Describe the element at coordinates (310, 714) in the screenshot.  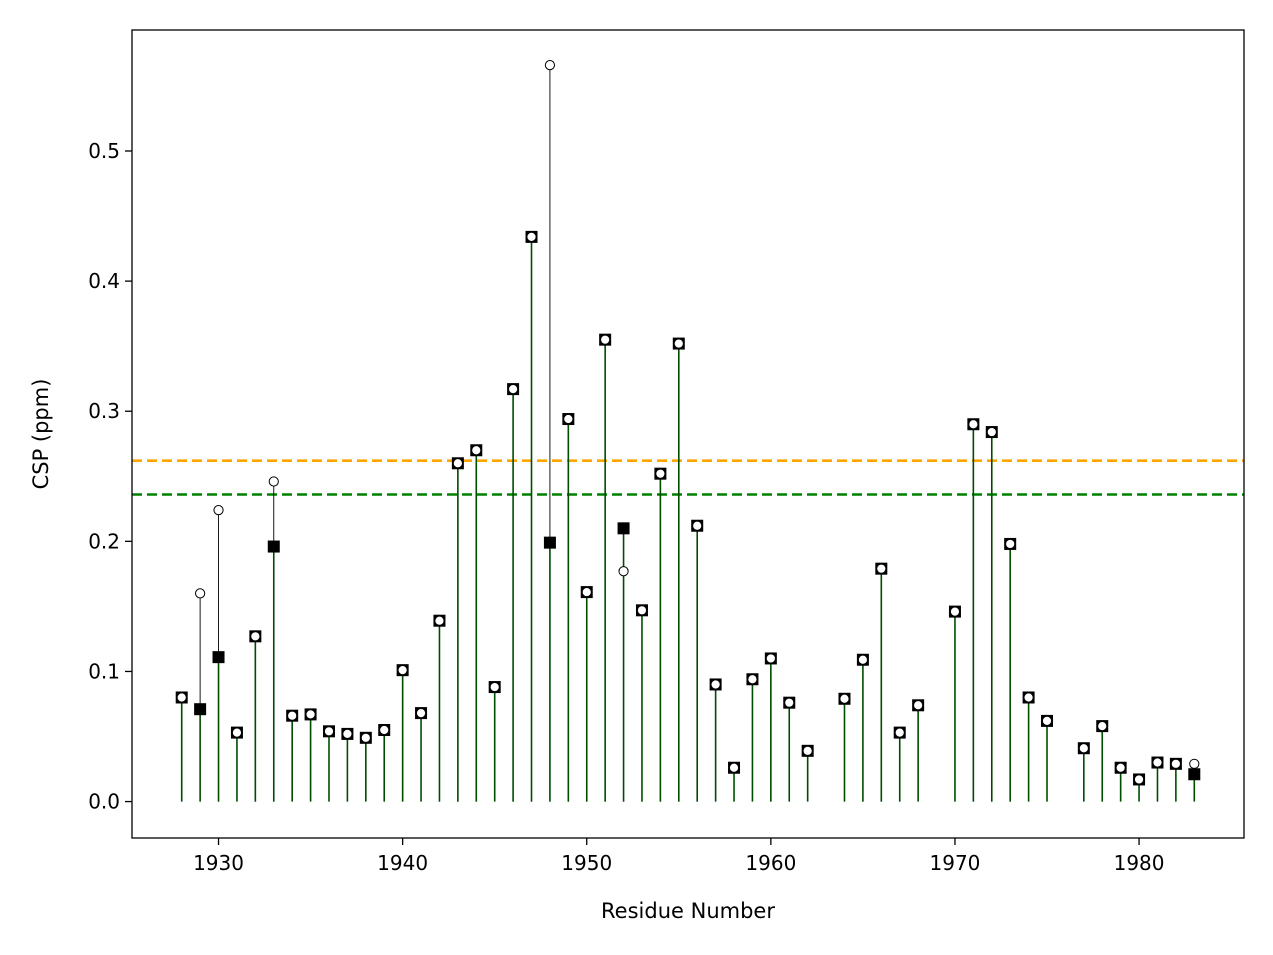
I see `circle-marker-1935` at that location.